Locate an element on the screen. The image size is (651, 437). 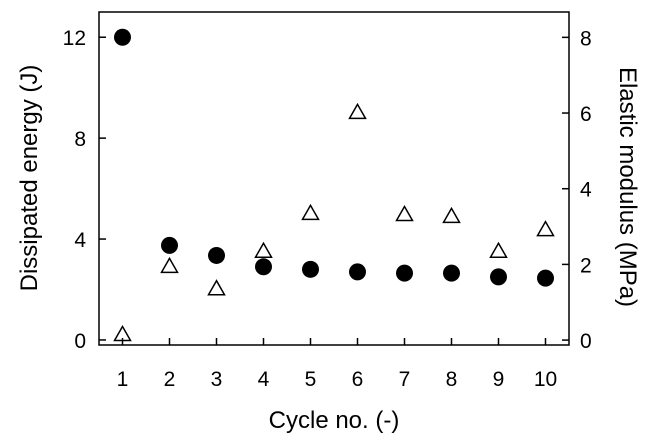
x-axis-title: Cycle no. (-) is located at coordinates (334, 420).